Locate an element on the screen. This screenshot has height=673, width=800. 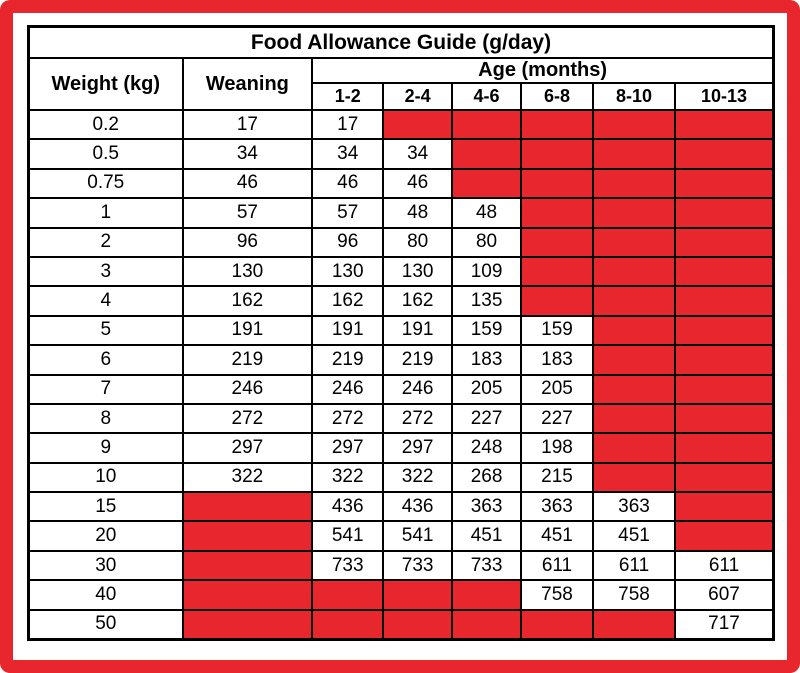
age-value-cell: 130 is located at coordinates (348, 271).